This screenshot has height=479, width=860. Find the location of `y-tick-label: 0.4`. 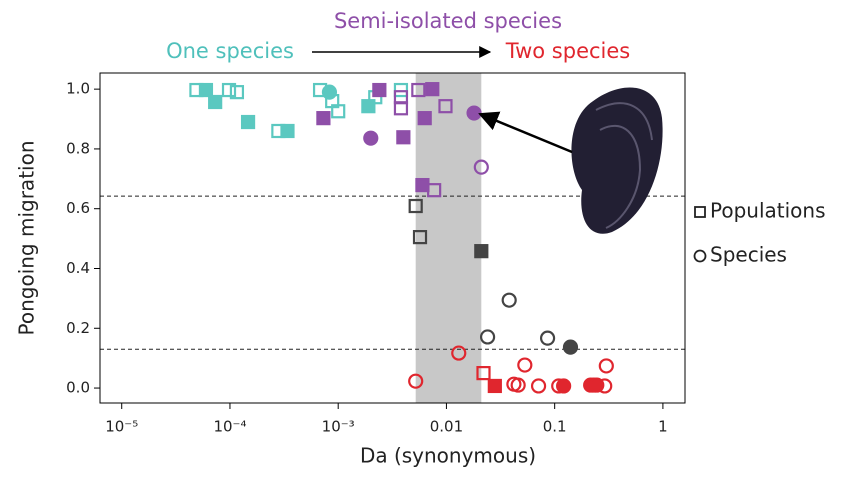

y-tick-label: 0.4 is located at coordinates (78, 268).